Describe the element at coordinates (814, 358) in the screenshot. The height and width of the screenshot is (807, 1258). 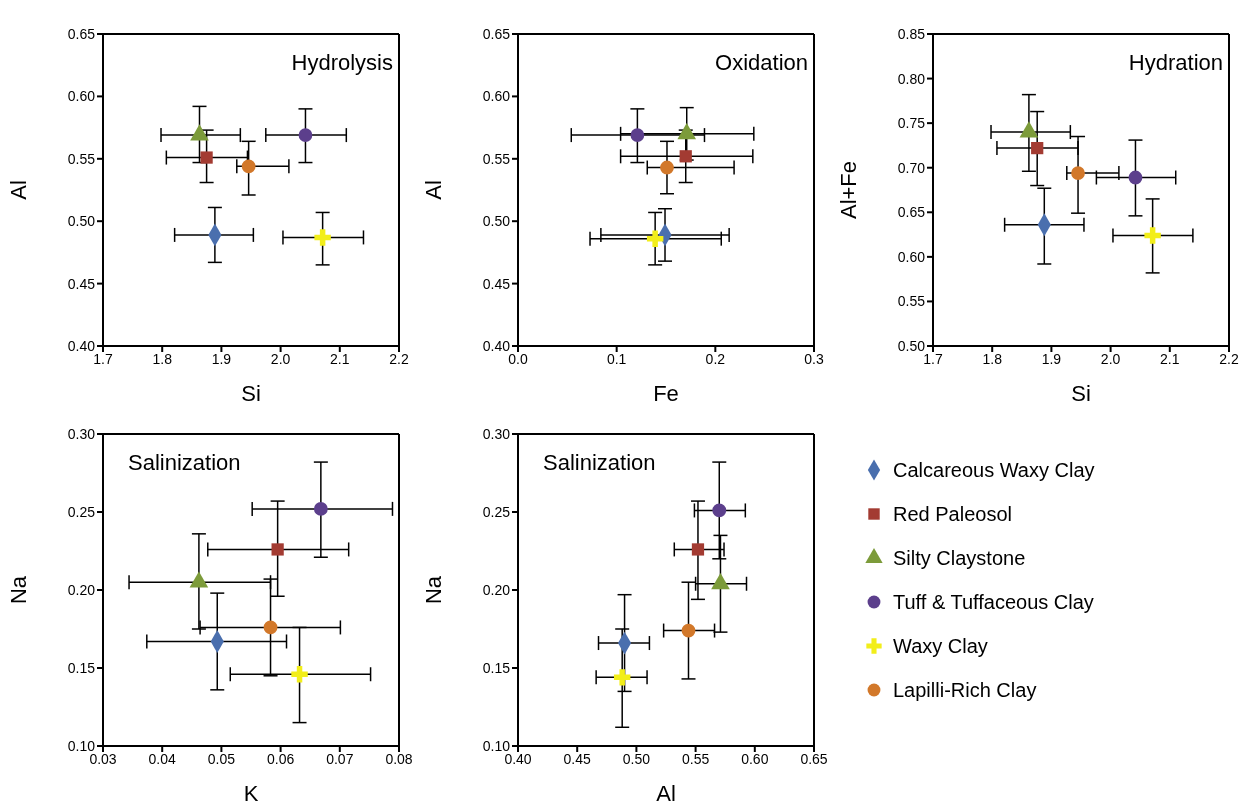
I see `x-tick-label: 0.3` at that location.